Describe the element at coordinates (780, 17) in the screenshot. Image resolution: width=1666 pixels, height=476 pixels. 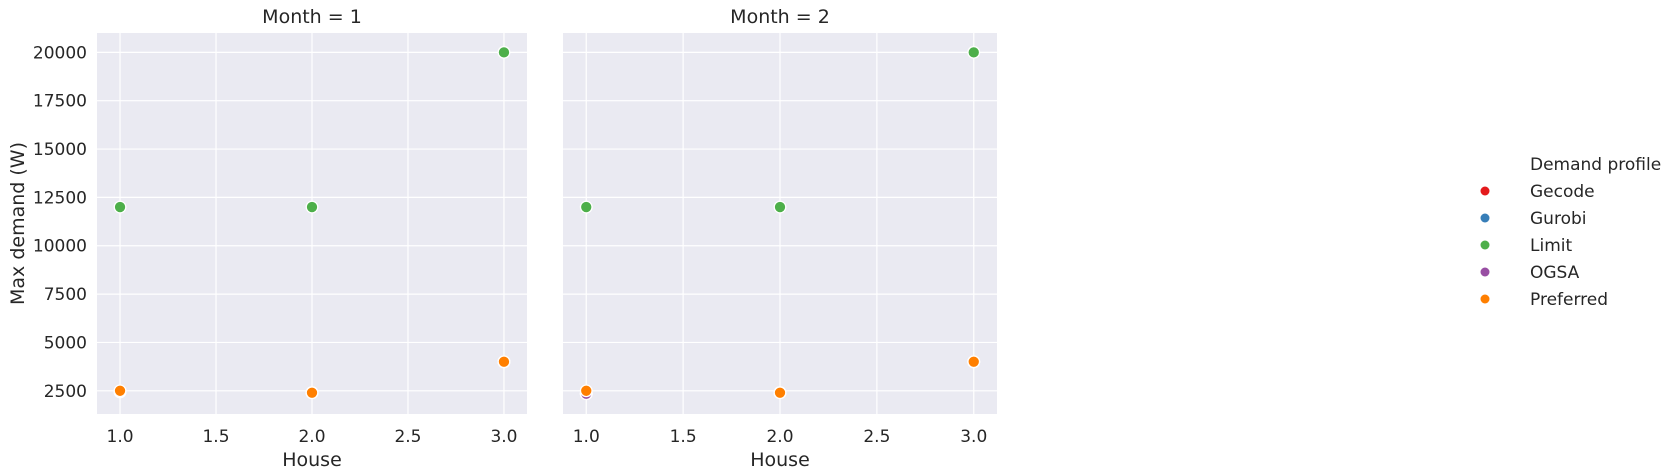
I see `facet-title: Month = 2` at that location.